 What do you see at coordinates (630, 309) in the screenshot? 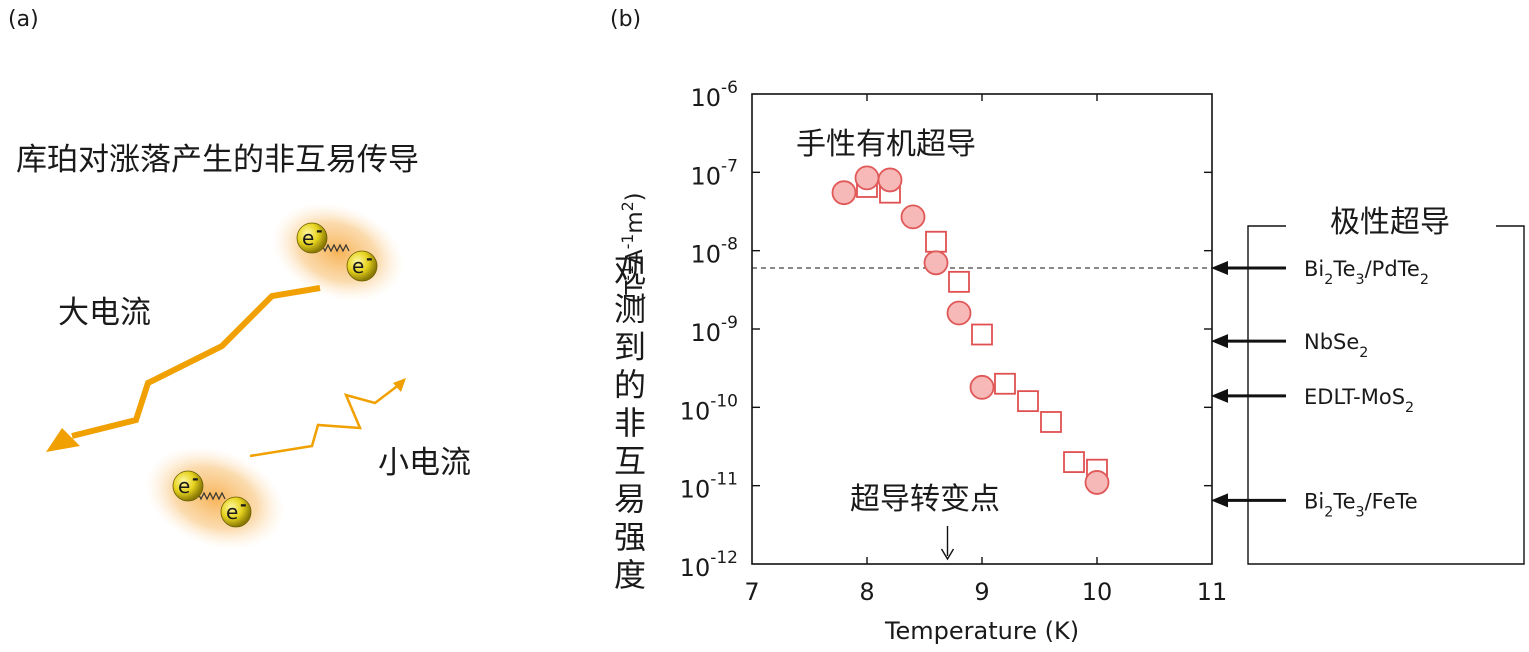
I see `y-axis-label-char: 测` at bounding box center [630, 309].